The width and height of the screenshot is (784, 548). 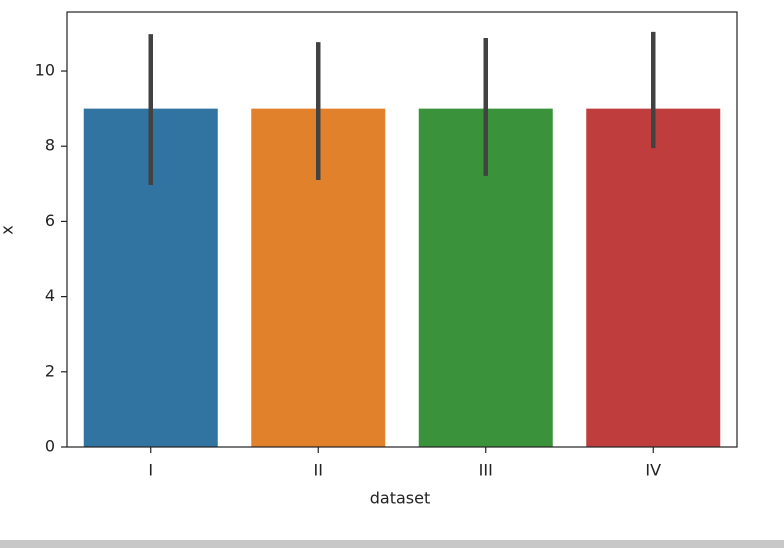 What do you see at coordinates (50, 220) in the screenshot?
I see `y-tick-label: 6` at bounding box center [50, 220].